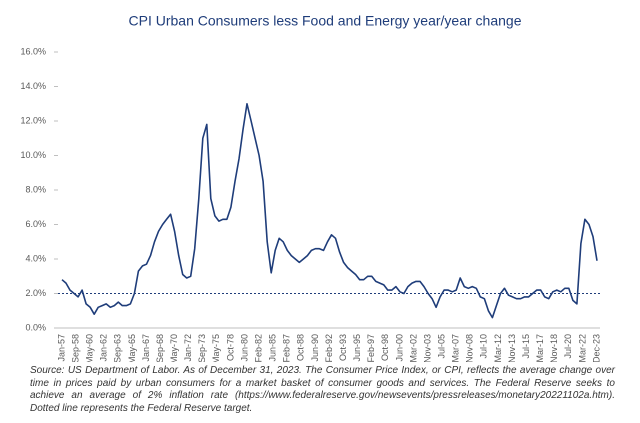 This screenshot has width=640, height=423. I want to click on y-tick-label: 0.0%, so click(35, 327).